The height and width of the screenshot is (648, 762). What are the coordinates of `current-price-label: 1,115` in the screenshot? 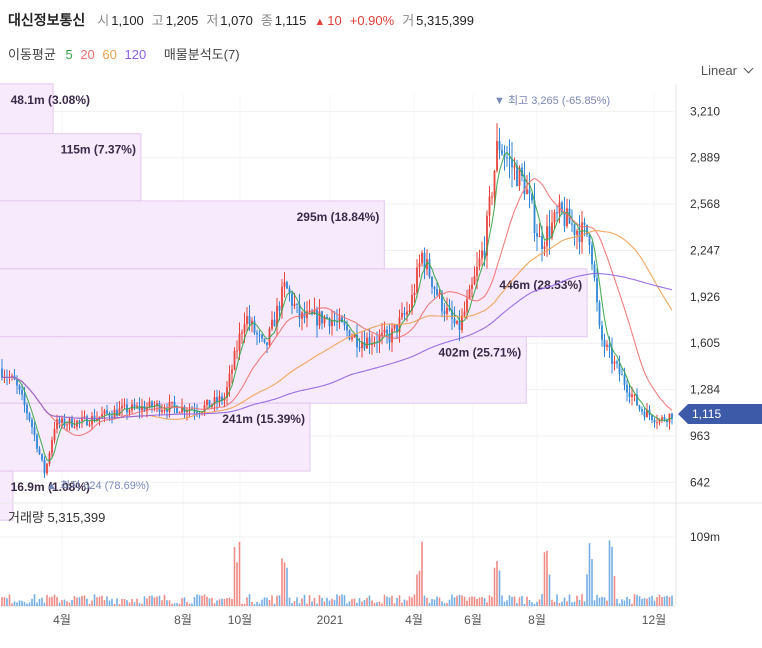 It's located at (706, 414).